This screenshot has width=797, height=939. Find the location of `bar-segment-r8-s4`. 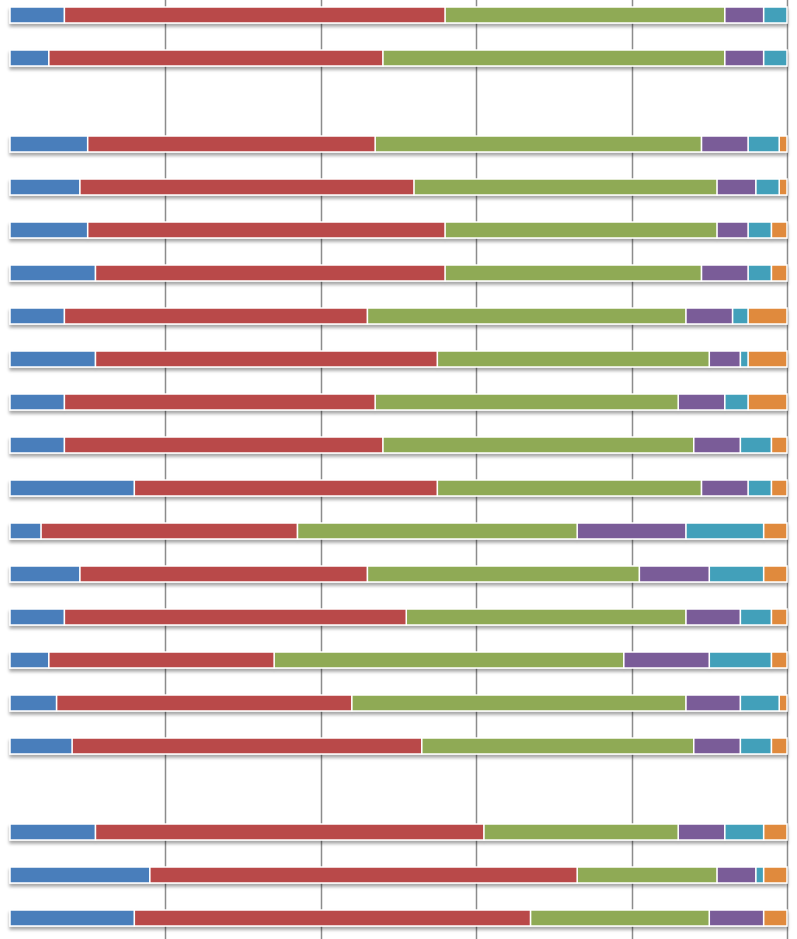

bar-segment-r8-s4 is located at coordinates (744, 359).